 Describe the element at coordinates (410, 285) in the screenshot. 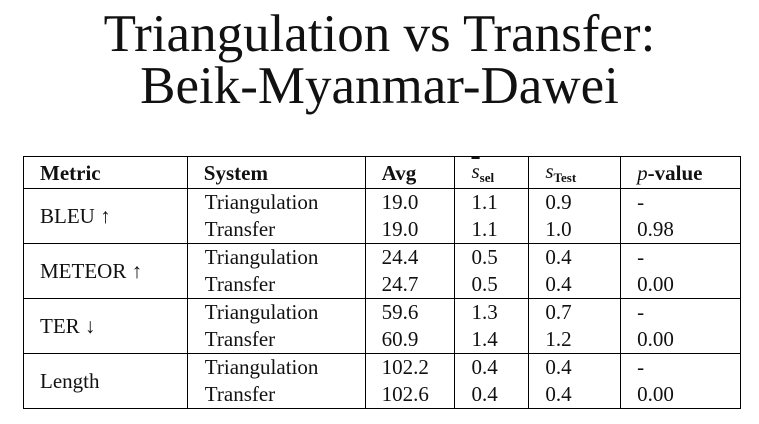

I see `cell-avg: 24.7` at that location.